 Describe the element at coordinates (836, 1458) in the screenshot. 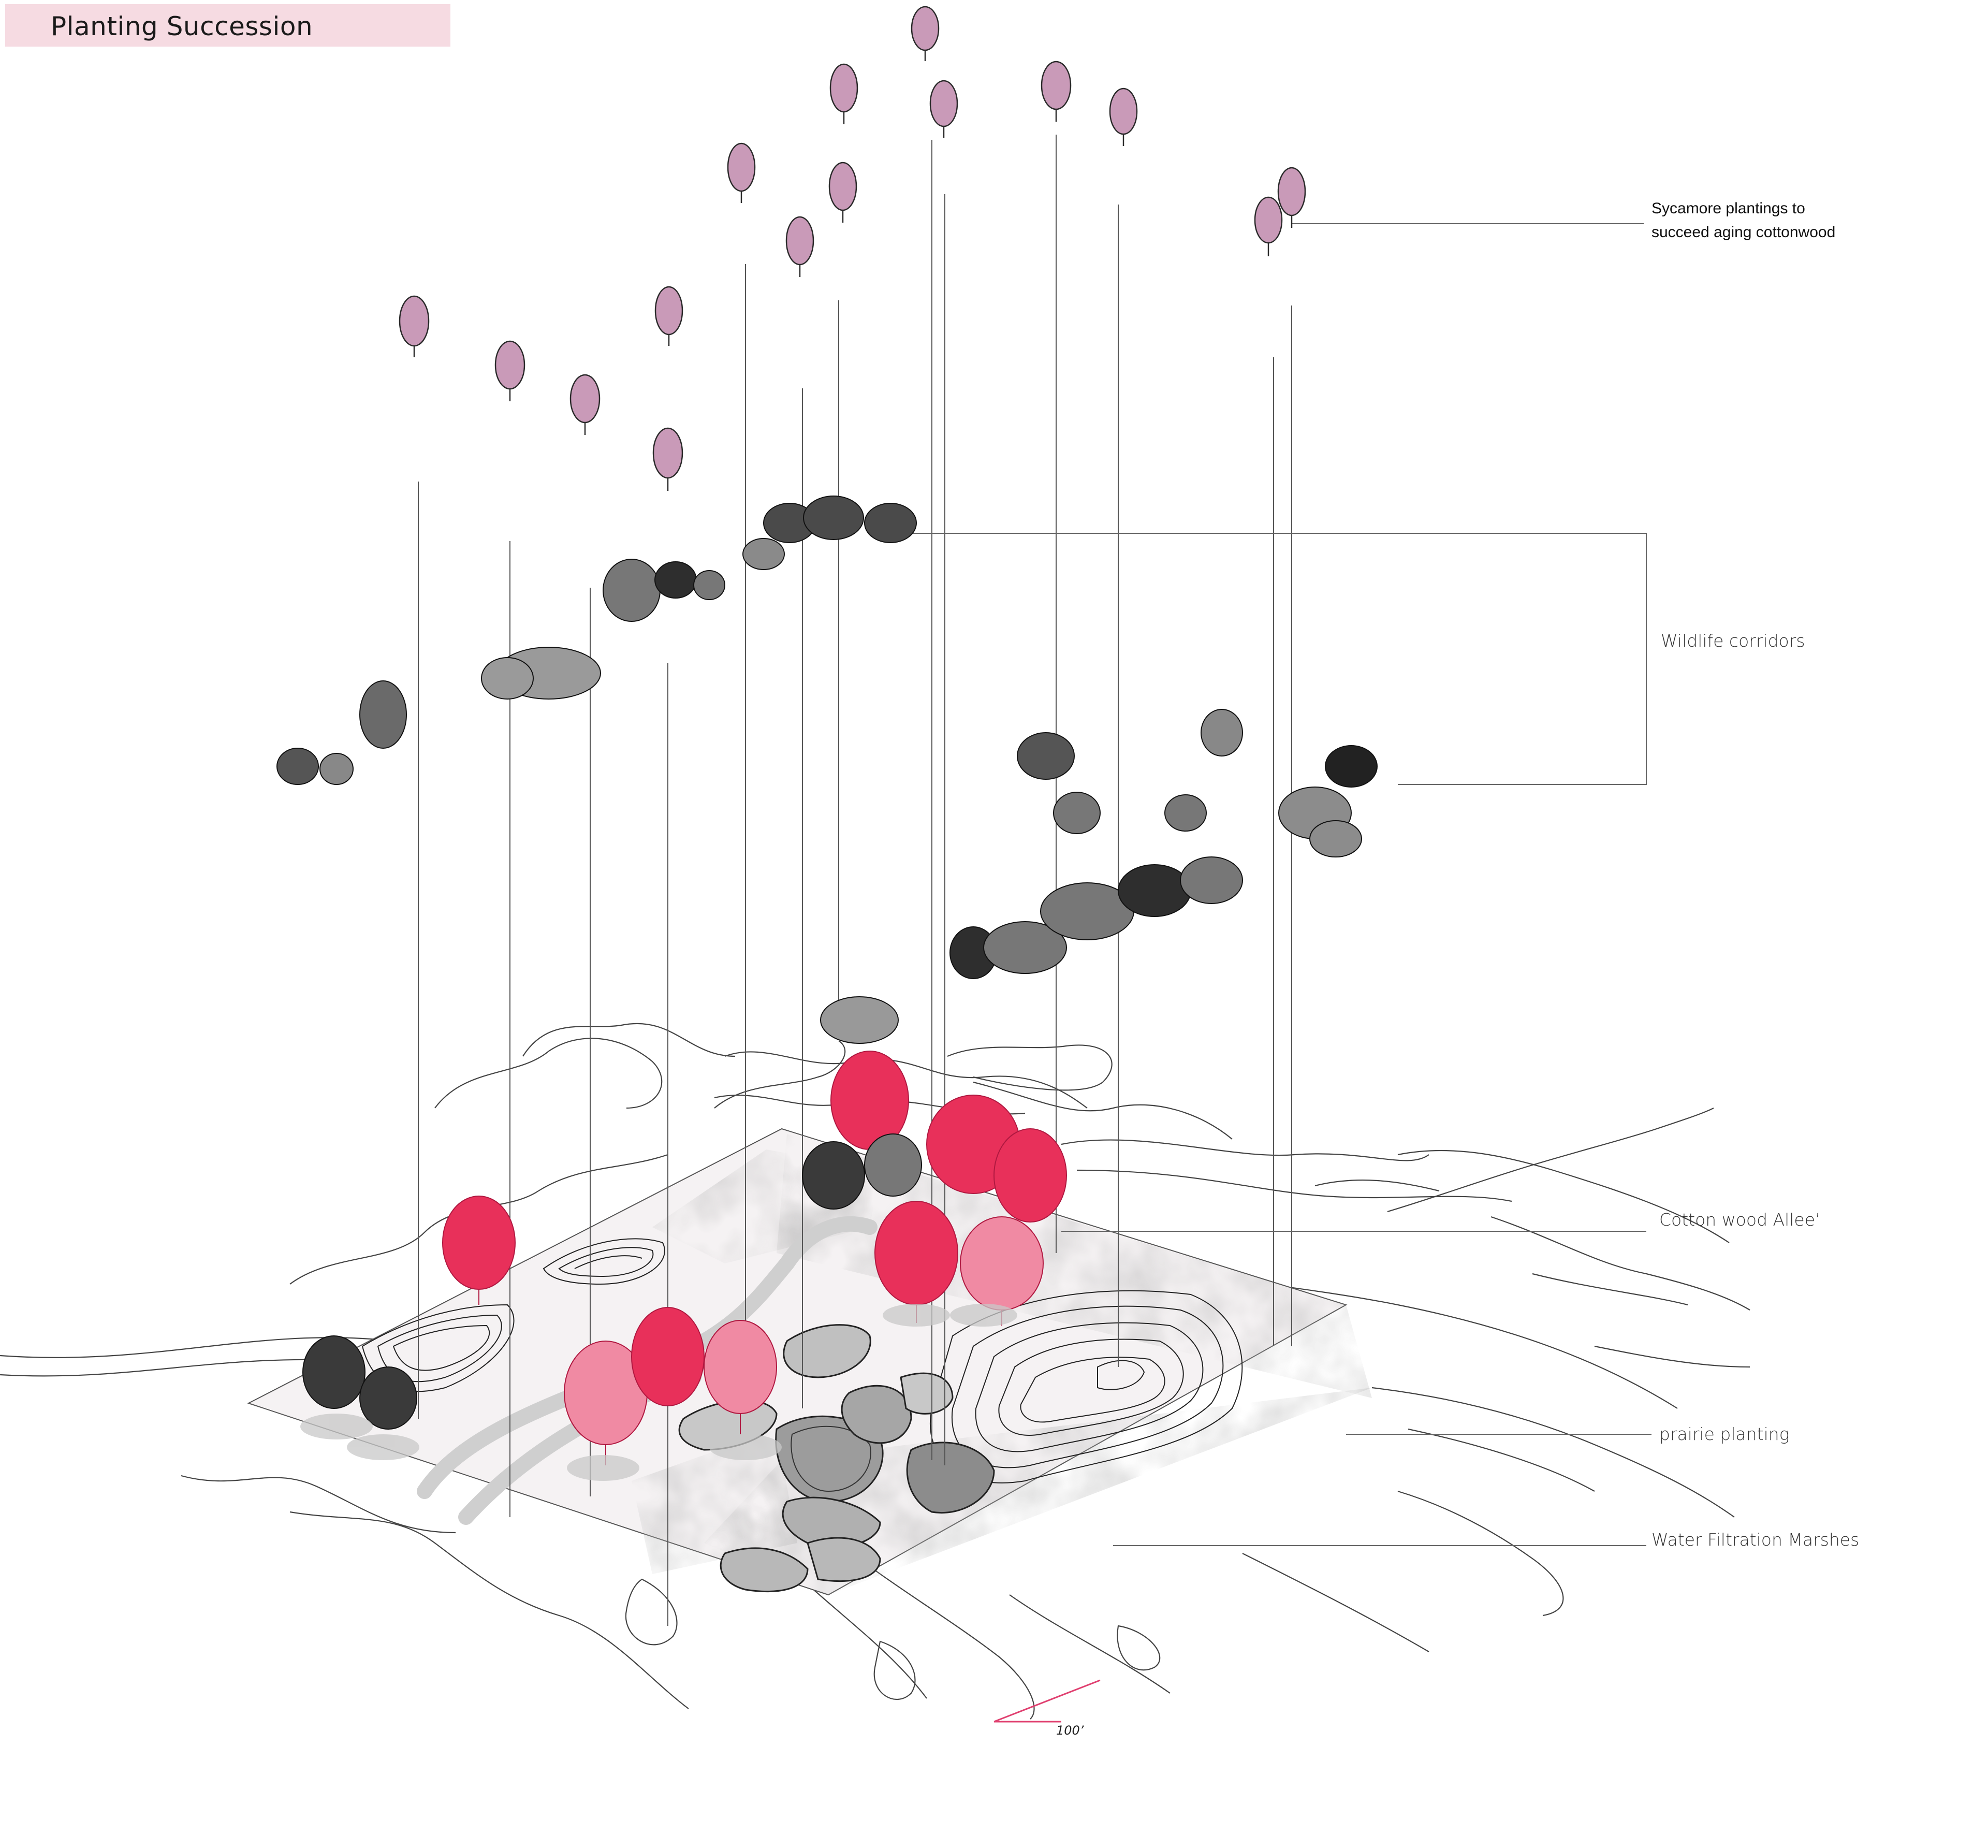

I see `marsh-cells` at that location.